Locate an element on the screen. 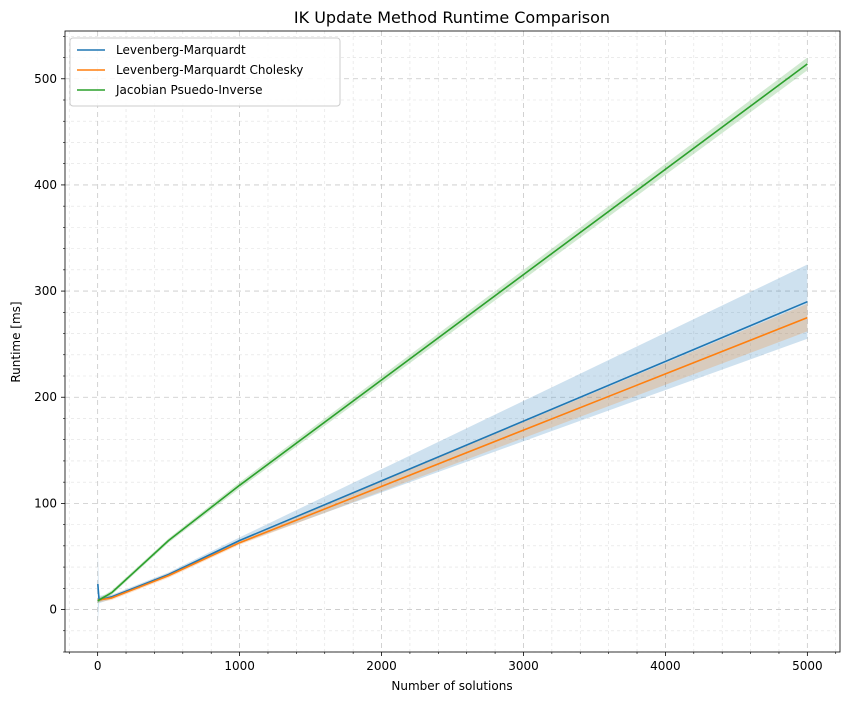  y-tick-label: 400 is located at coordinates (45, 185).